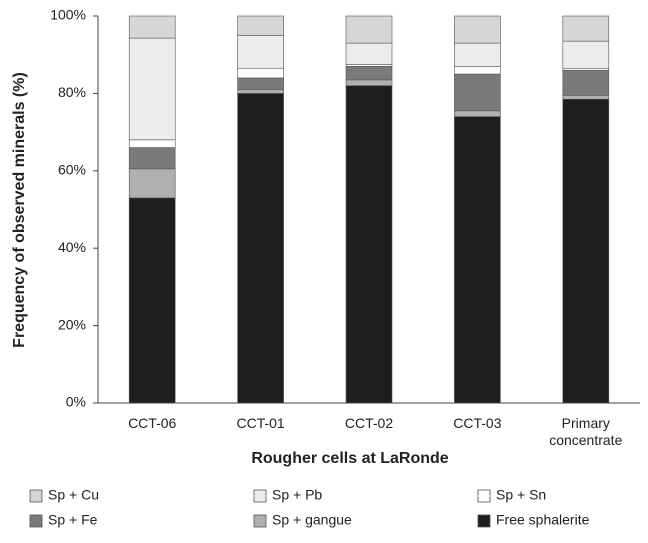 This screenshot has height=543, width=648. Describe the element at coordinates (297, 495) in the screenshot. I see `legend-label: Sp + Pb` at that location.